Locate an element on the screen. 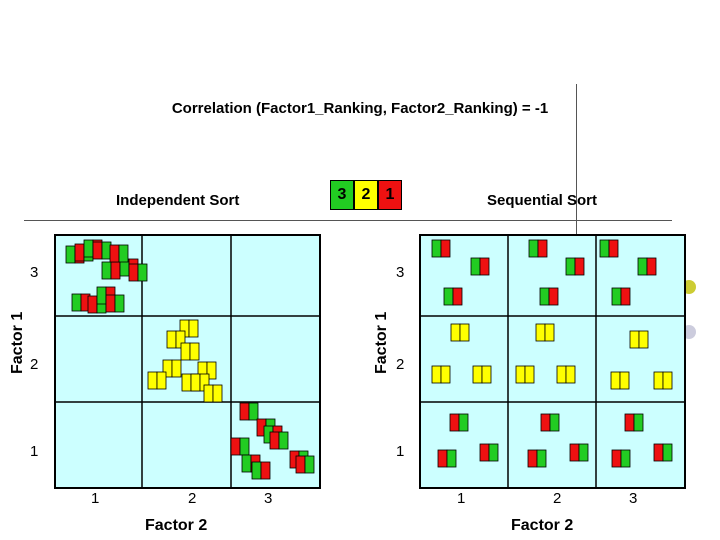 The width and height of the screenshot is (720, 540). legend-item-2: 2 is located at coordinates (366, 195).